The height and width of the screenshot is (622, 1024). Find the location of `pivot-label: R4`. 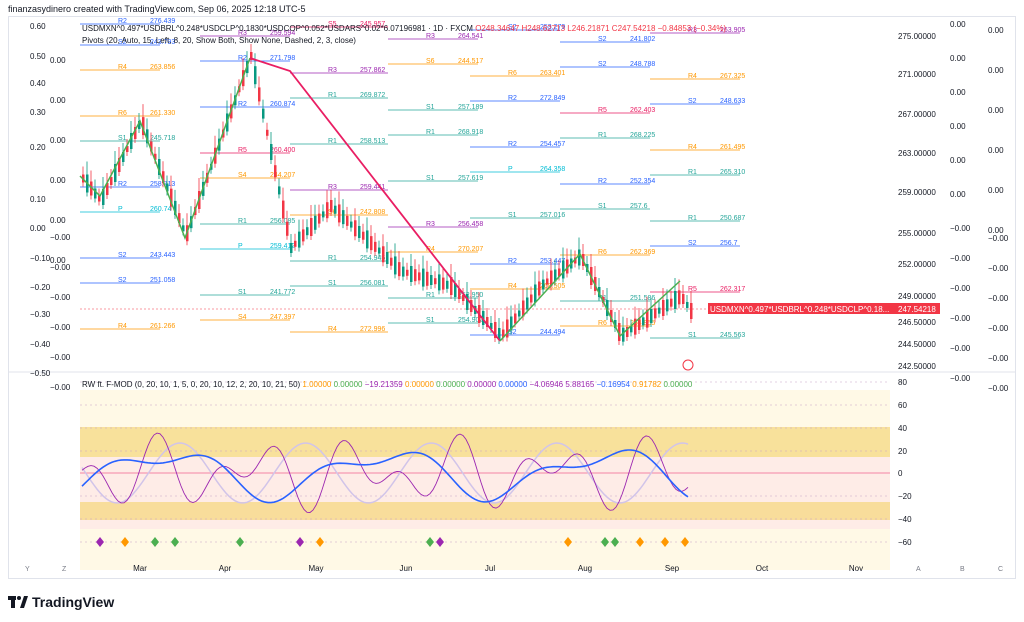

pivot-label: R4 is located at coordinates (692, 147).